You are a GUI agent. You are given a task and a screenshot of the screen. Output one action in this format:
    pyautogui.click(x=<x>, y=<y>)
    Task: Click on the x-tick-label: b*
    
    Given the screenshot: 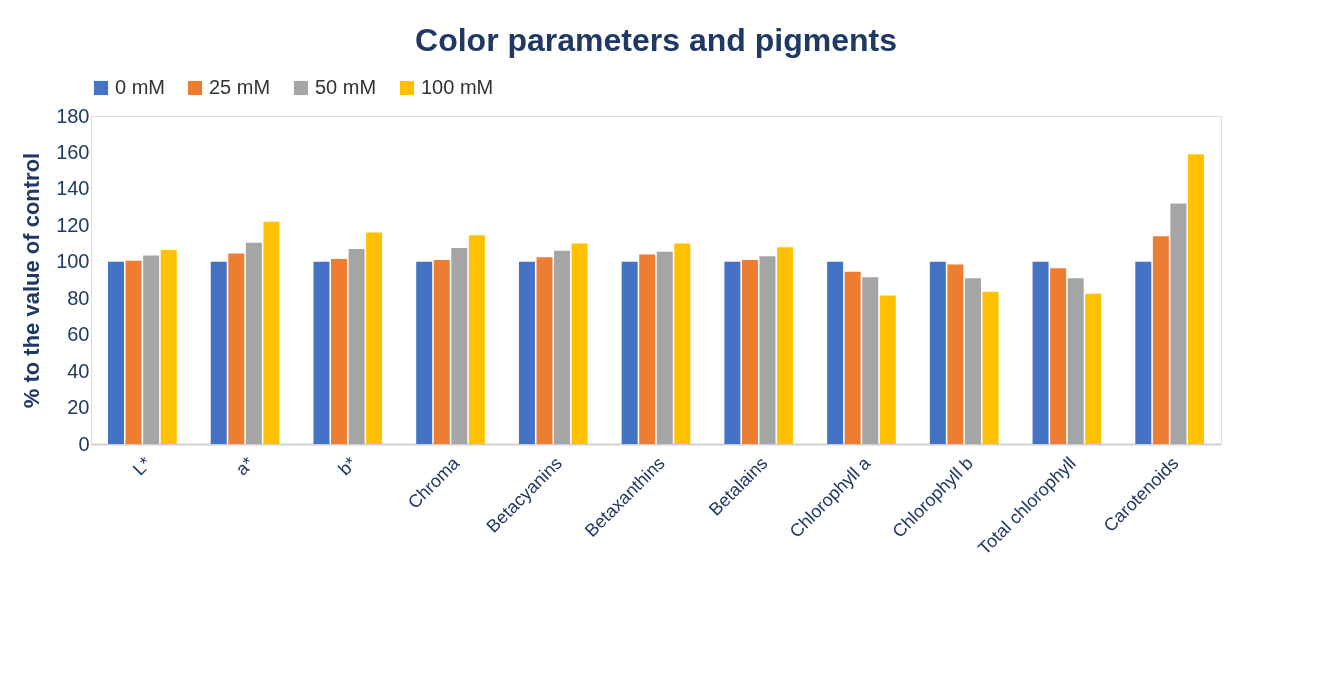 What is the action you would take?
    pyautogui.click(x=347, y=466)
    